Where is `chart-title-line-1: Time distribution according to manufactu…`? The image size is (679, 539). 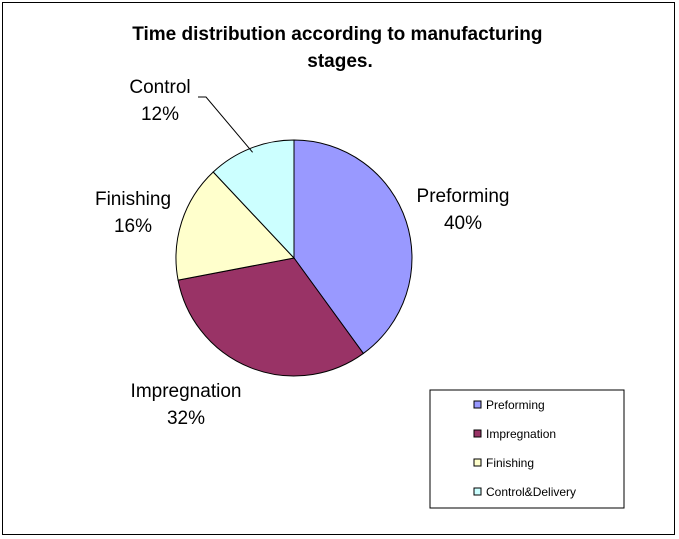 chart-title-line-1: Time distribution according to manufactu… is located at coordinates (337, 34).